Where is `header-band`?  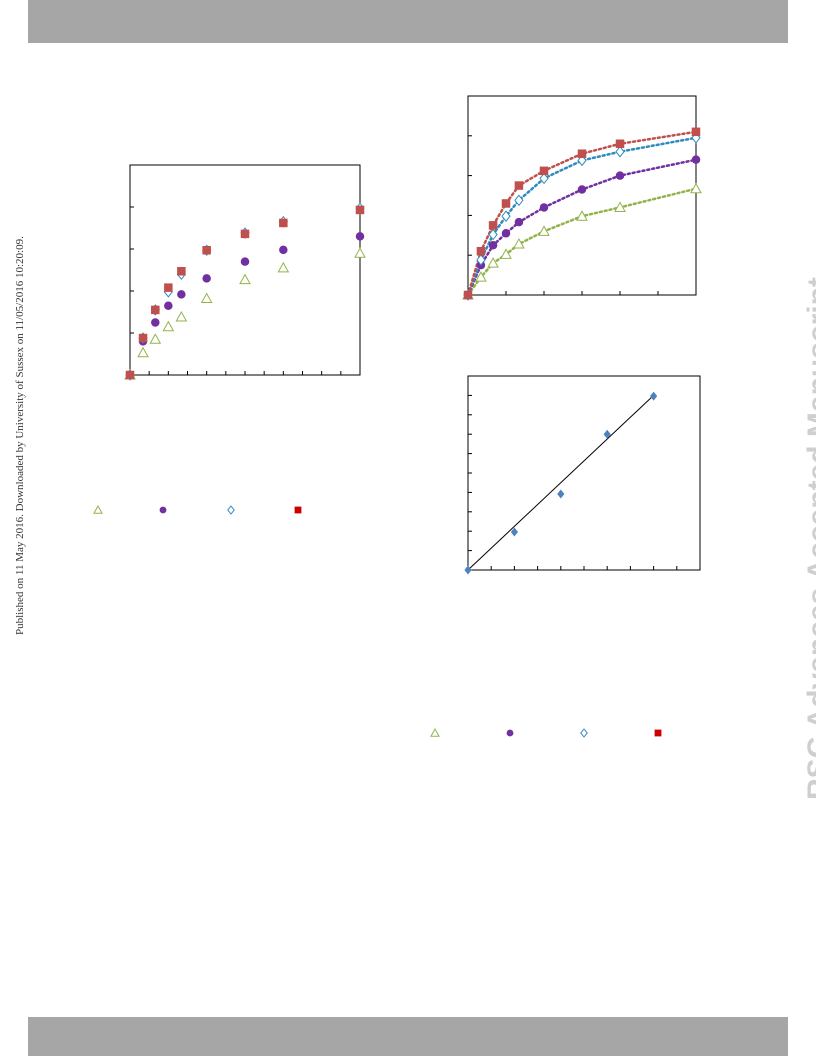
header-band is located at coordinates (408, 21).